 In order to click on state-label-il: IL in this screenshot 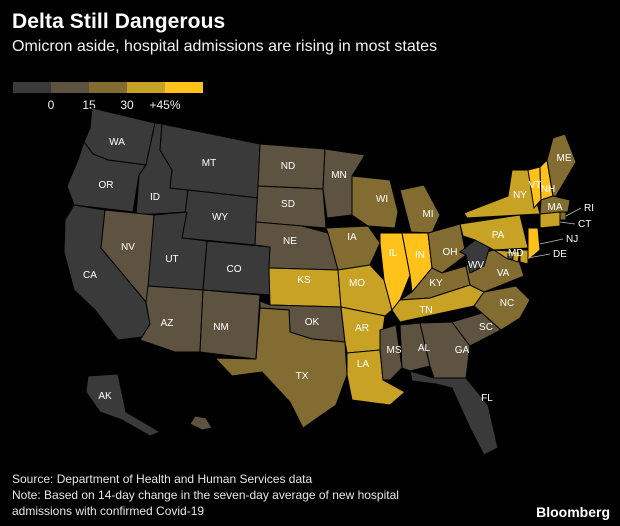, I will do `click(393, 253)`.